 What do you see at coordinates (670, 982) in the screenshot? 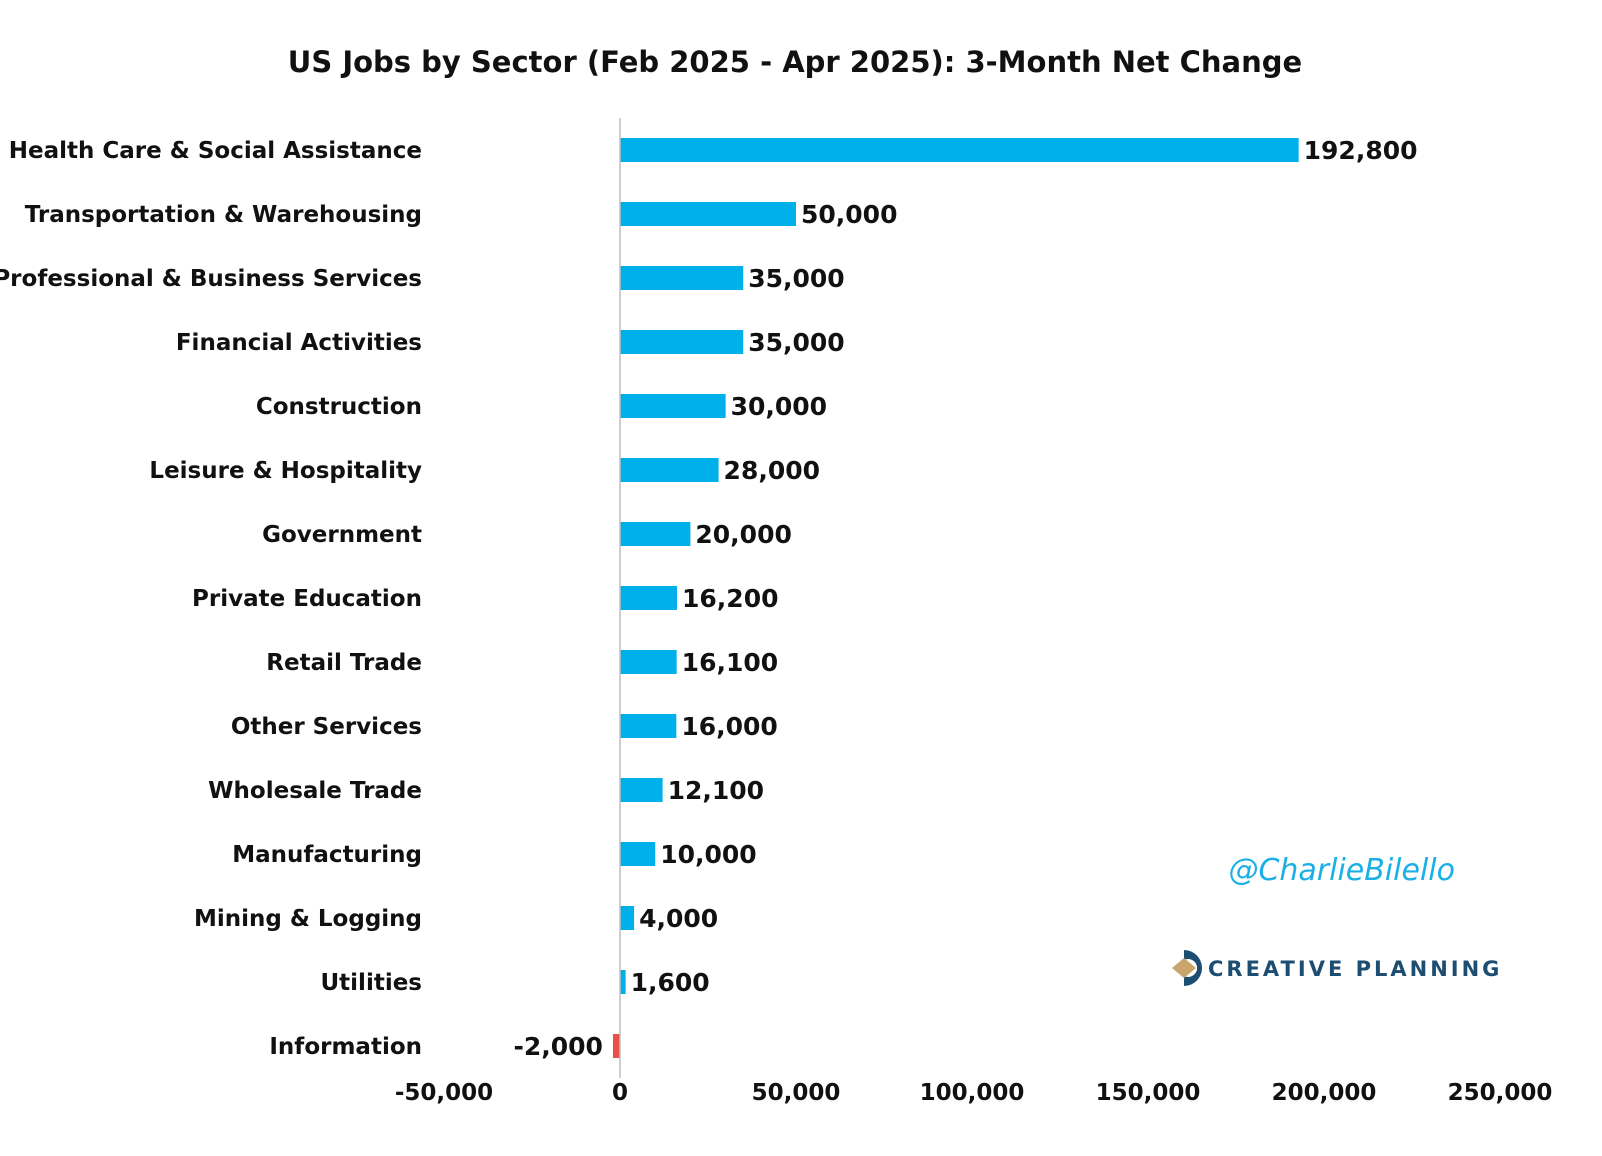
I see `value-label: 1,600` at bounding box center [670, 982].